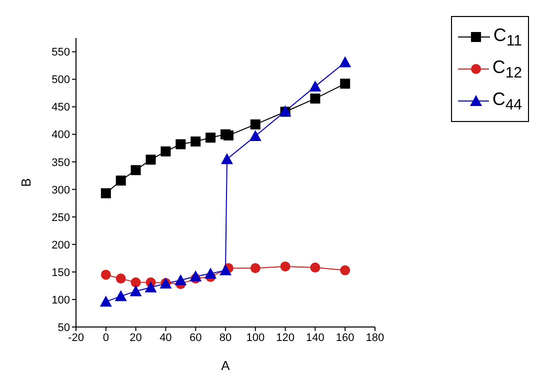 The width and height of the screenshot is (543, 392). I want to click on x-tick-label: 60, so click(195, 338).